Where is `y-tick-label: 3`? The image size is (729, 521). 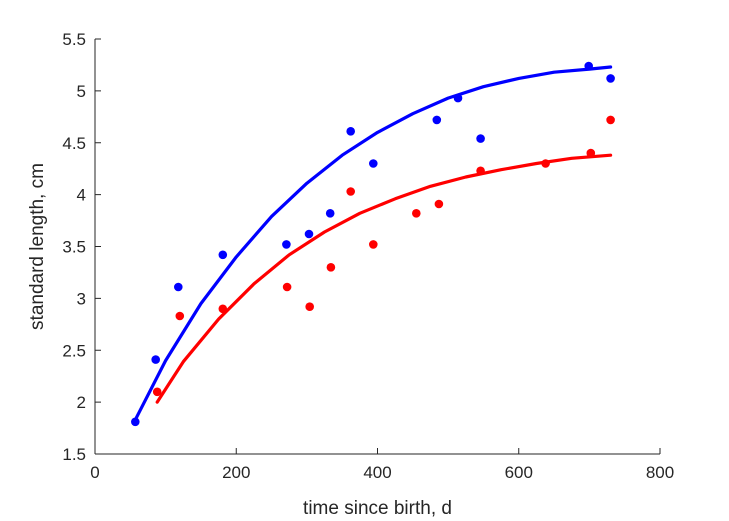 y-tick-label: 3 is located at coordinates (81, 298).